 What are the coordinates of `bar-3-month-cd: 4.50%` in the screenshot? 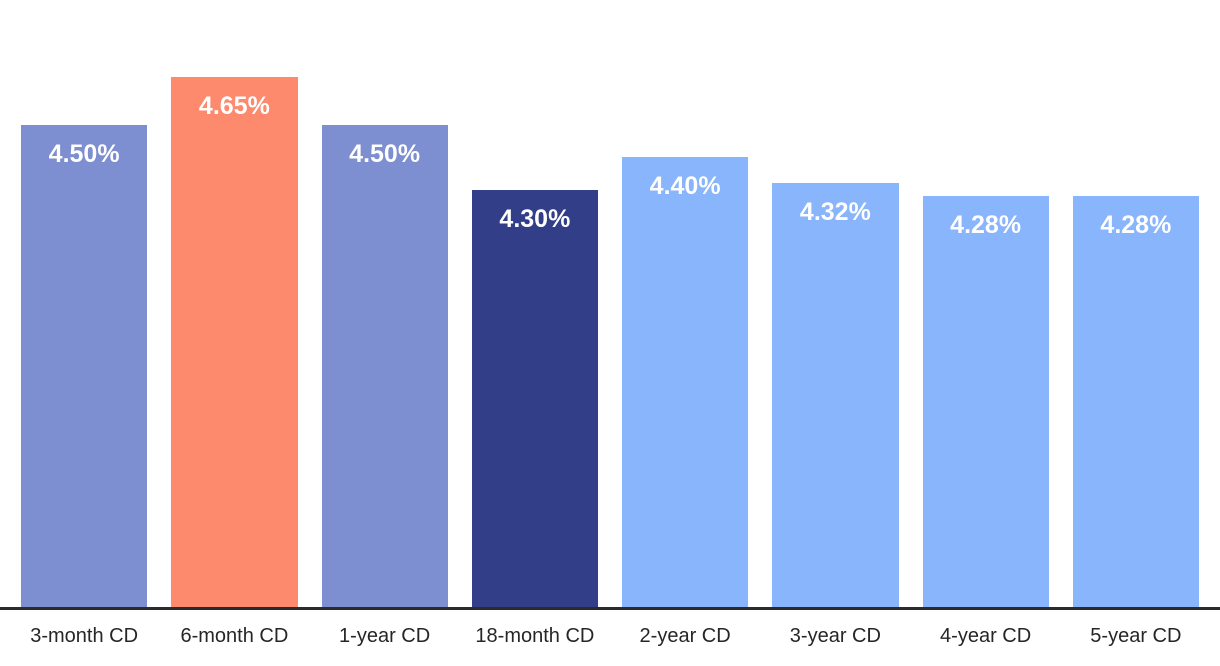 It's located at (84, 366).